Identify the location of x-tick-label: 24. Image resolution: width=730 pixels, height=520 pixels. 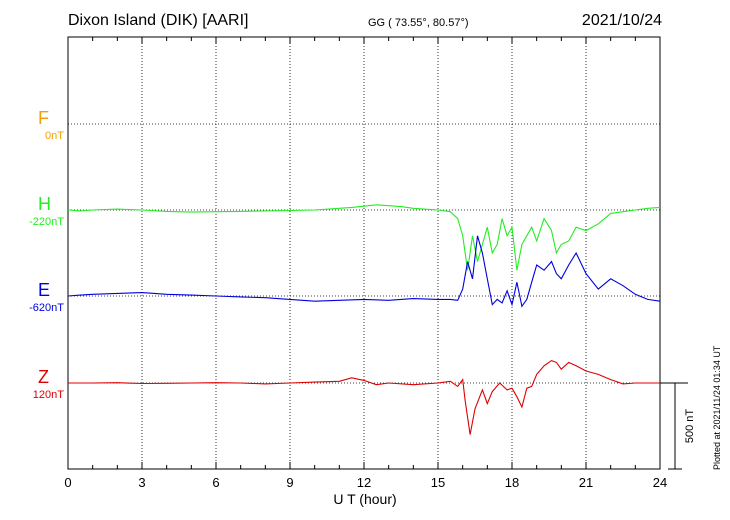
(660, 482).